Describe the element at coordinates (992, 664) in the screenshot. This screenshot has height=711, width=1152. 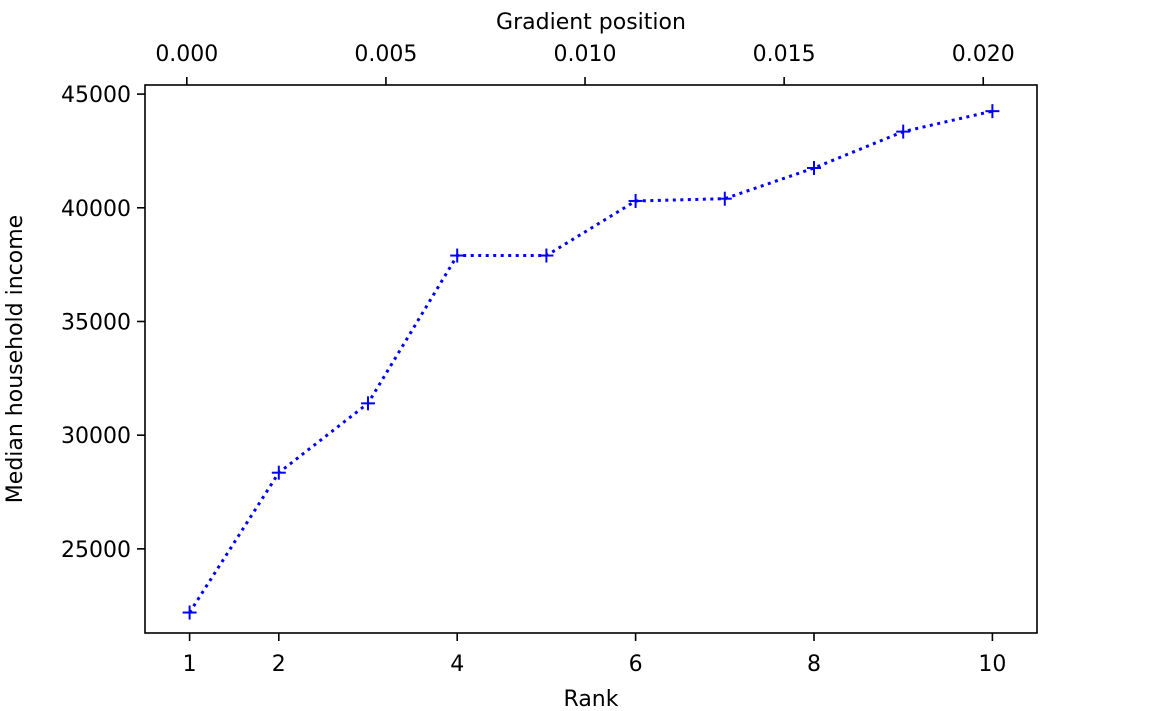
I see `x-tick-label: 10` at that location.